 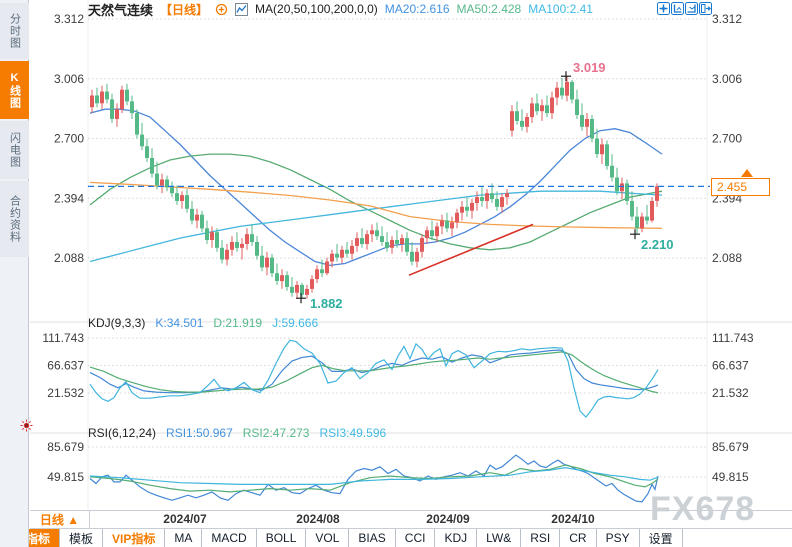 I want to click on pan-tool-icon, so click(x=663, y=8).